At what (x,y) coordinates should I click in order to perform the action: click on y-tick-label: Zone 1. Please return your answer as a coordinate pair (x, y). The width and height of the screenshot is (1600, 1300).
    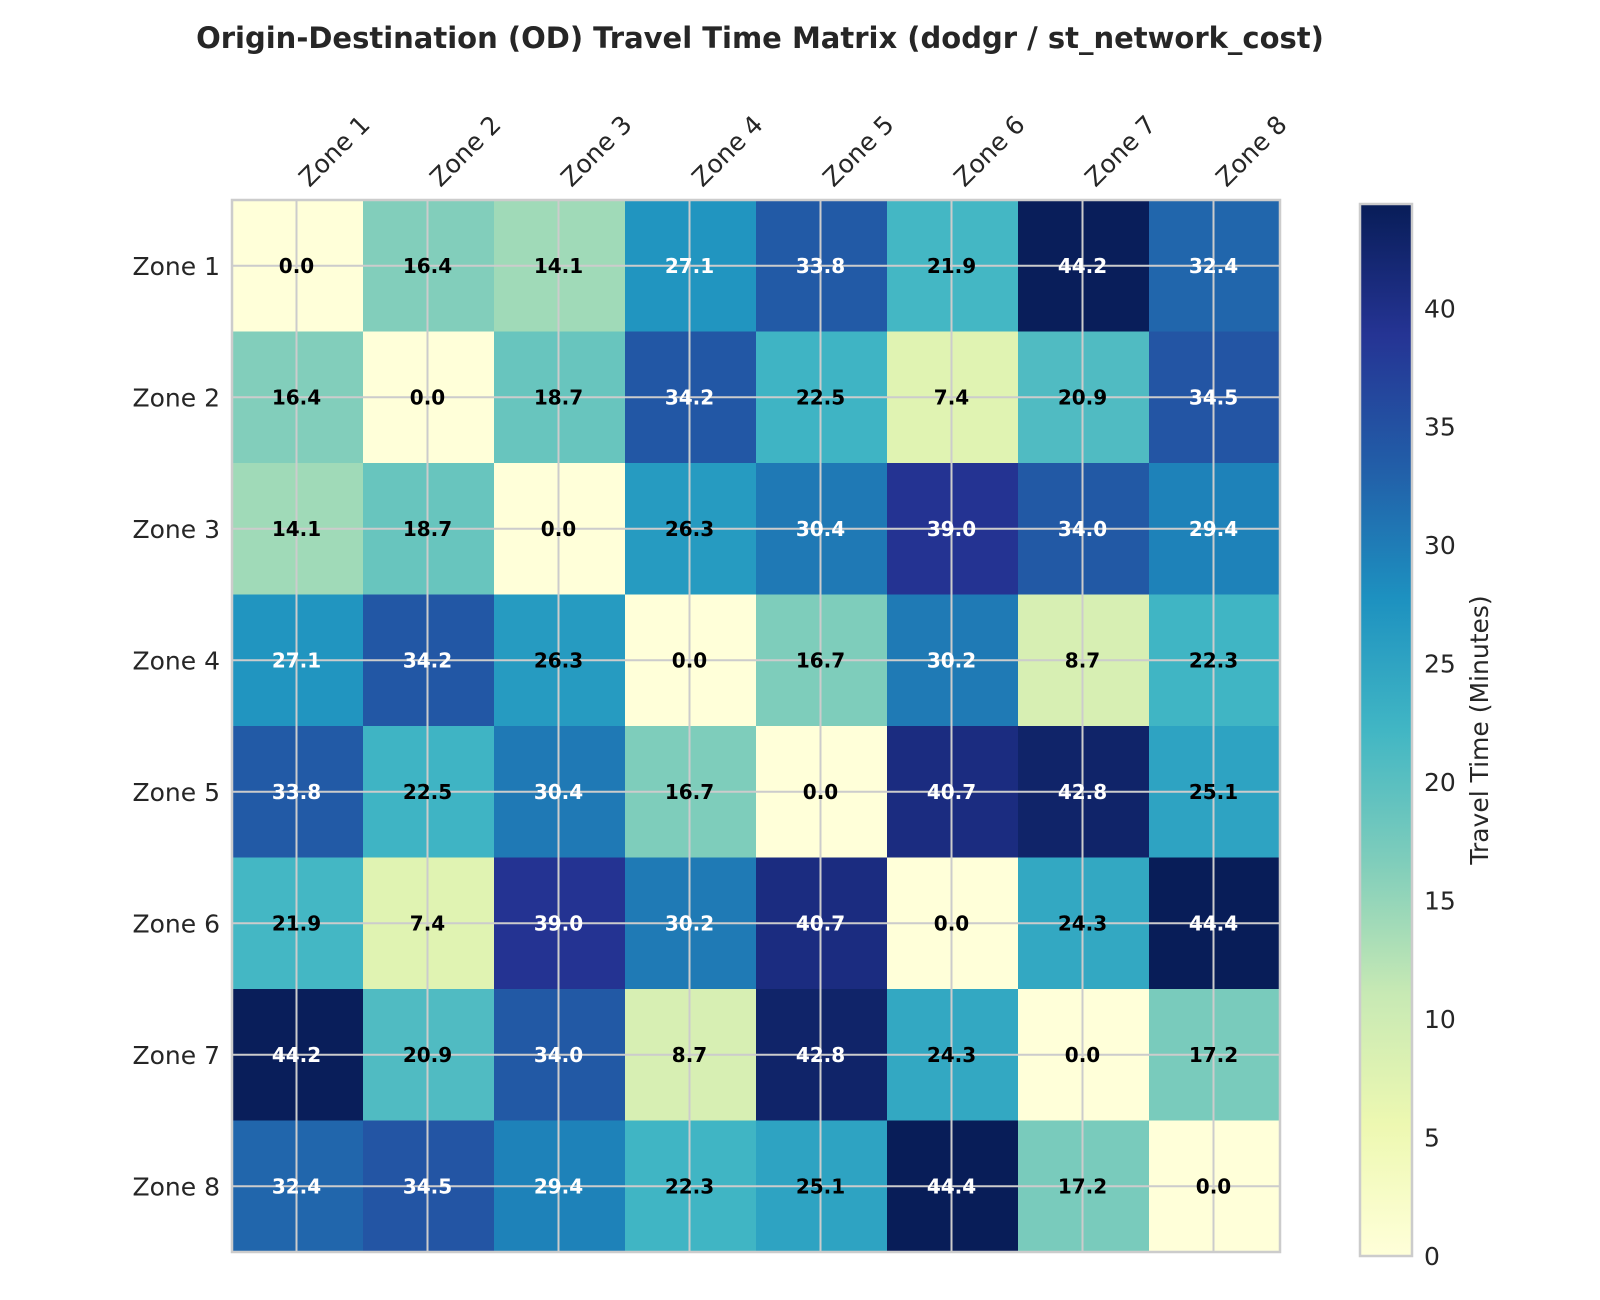
    Looking at the image, I should click on (177, 266).